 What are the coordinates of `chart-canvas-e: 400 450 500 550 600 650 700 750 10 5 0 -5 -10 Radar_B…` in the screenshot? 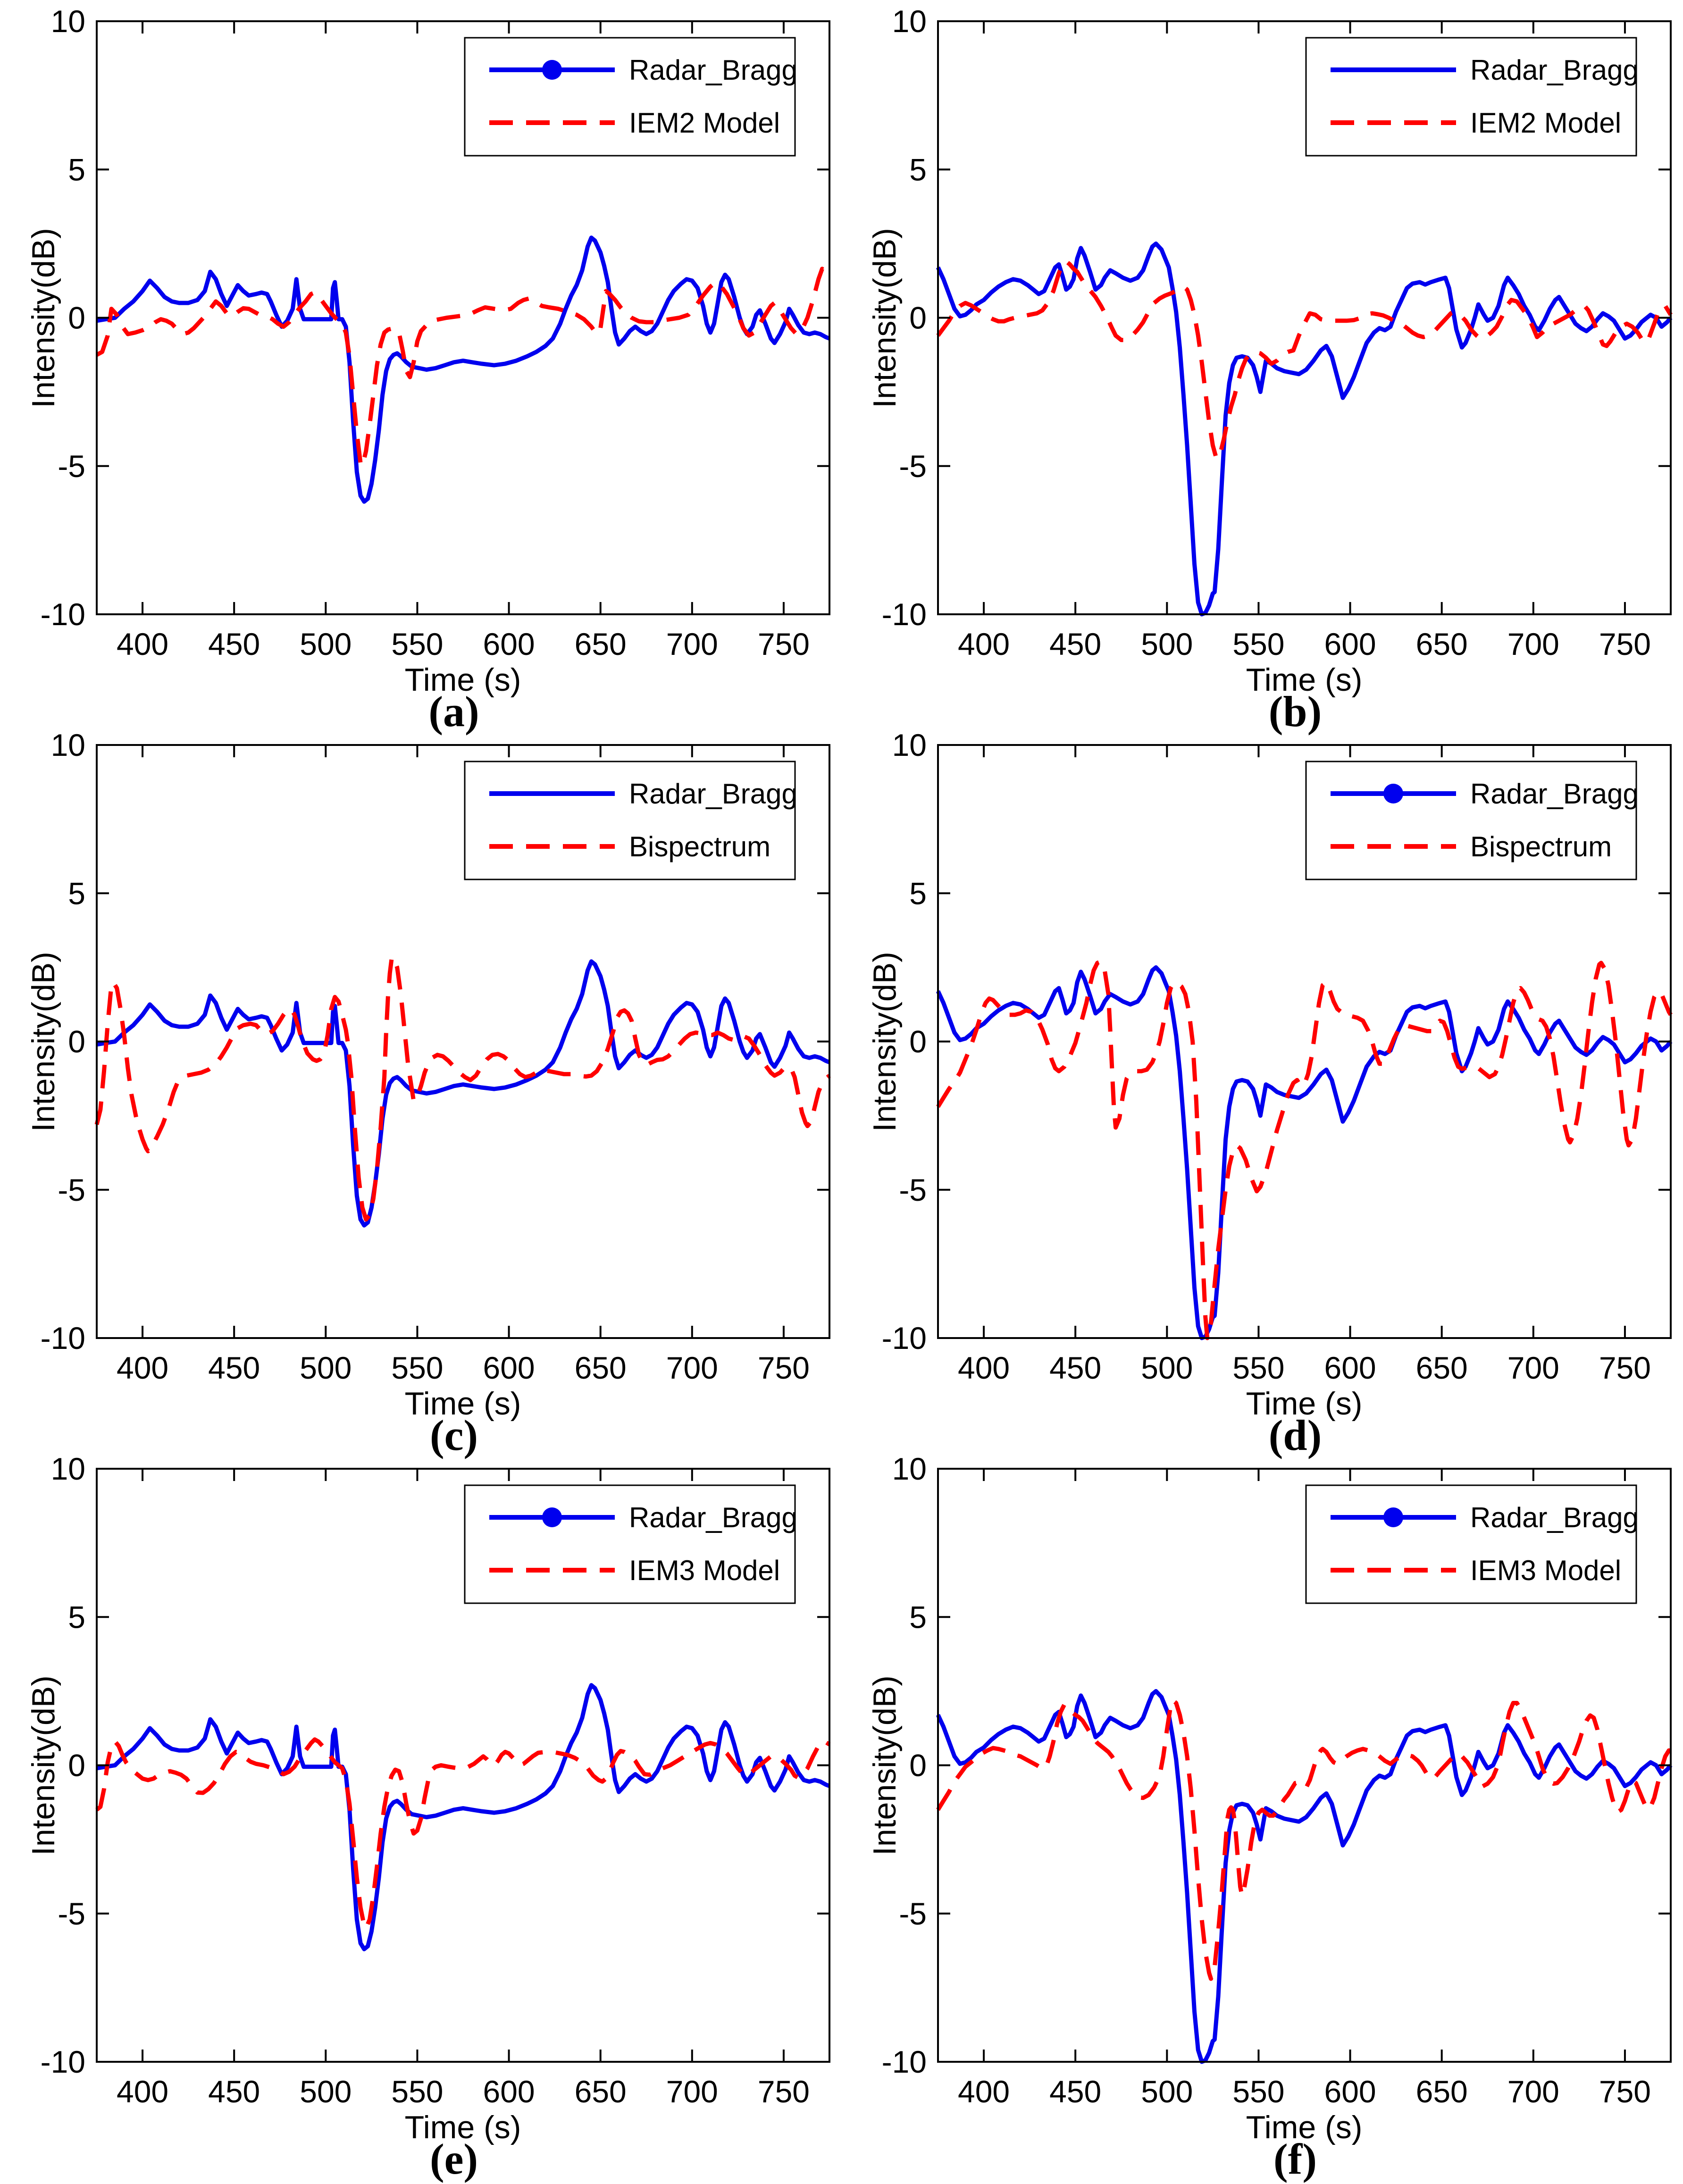 It's located at (436, 1780).